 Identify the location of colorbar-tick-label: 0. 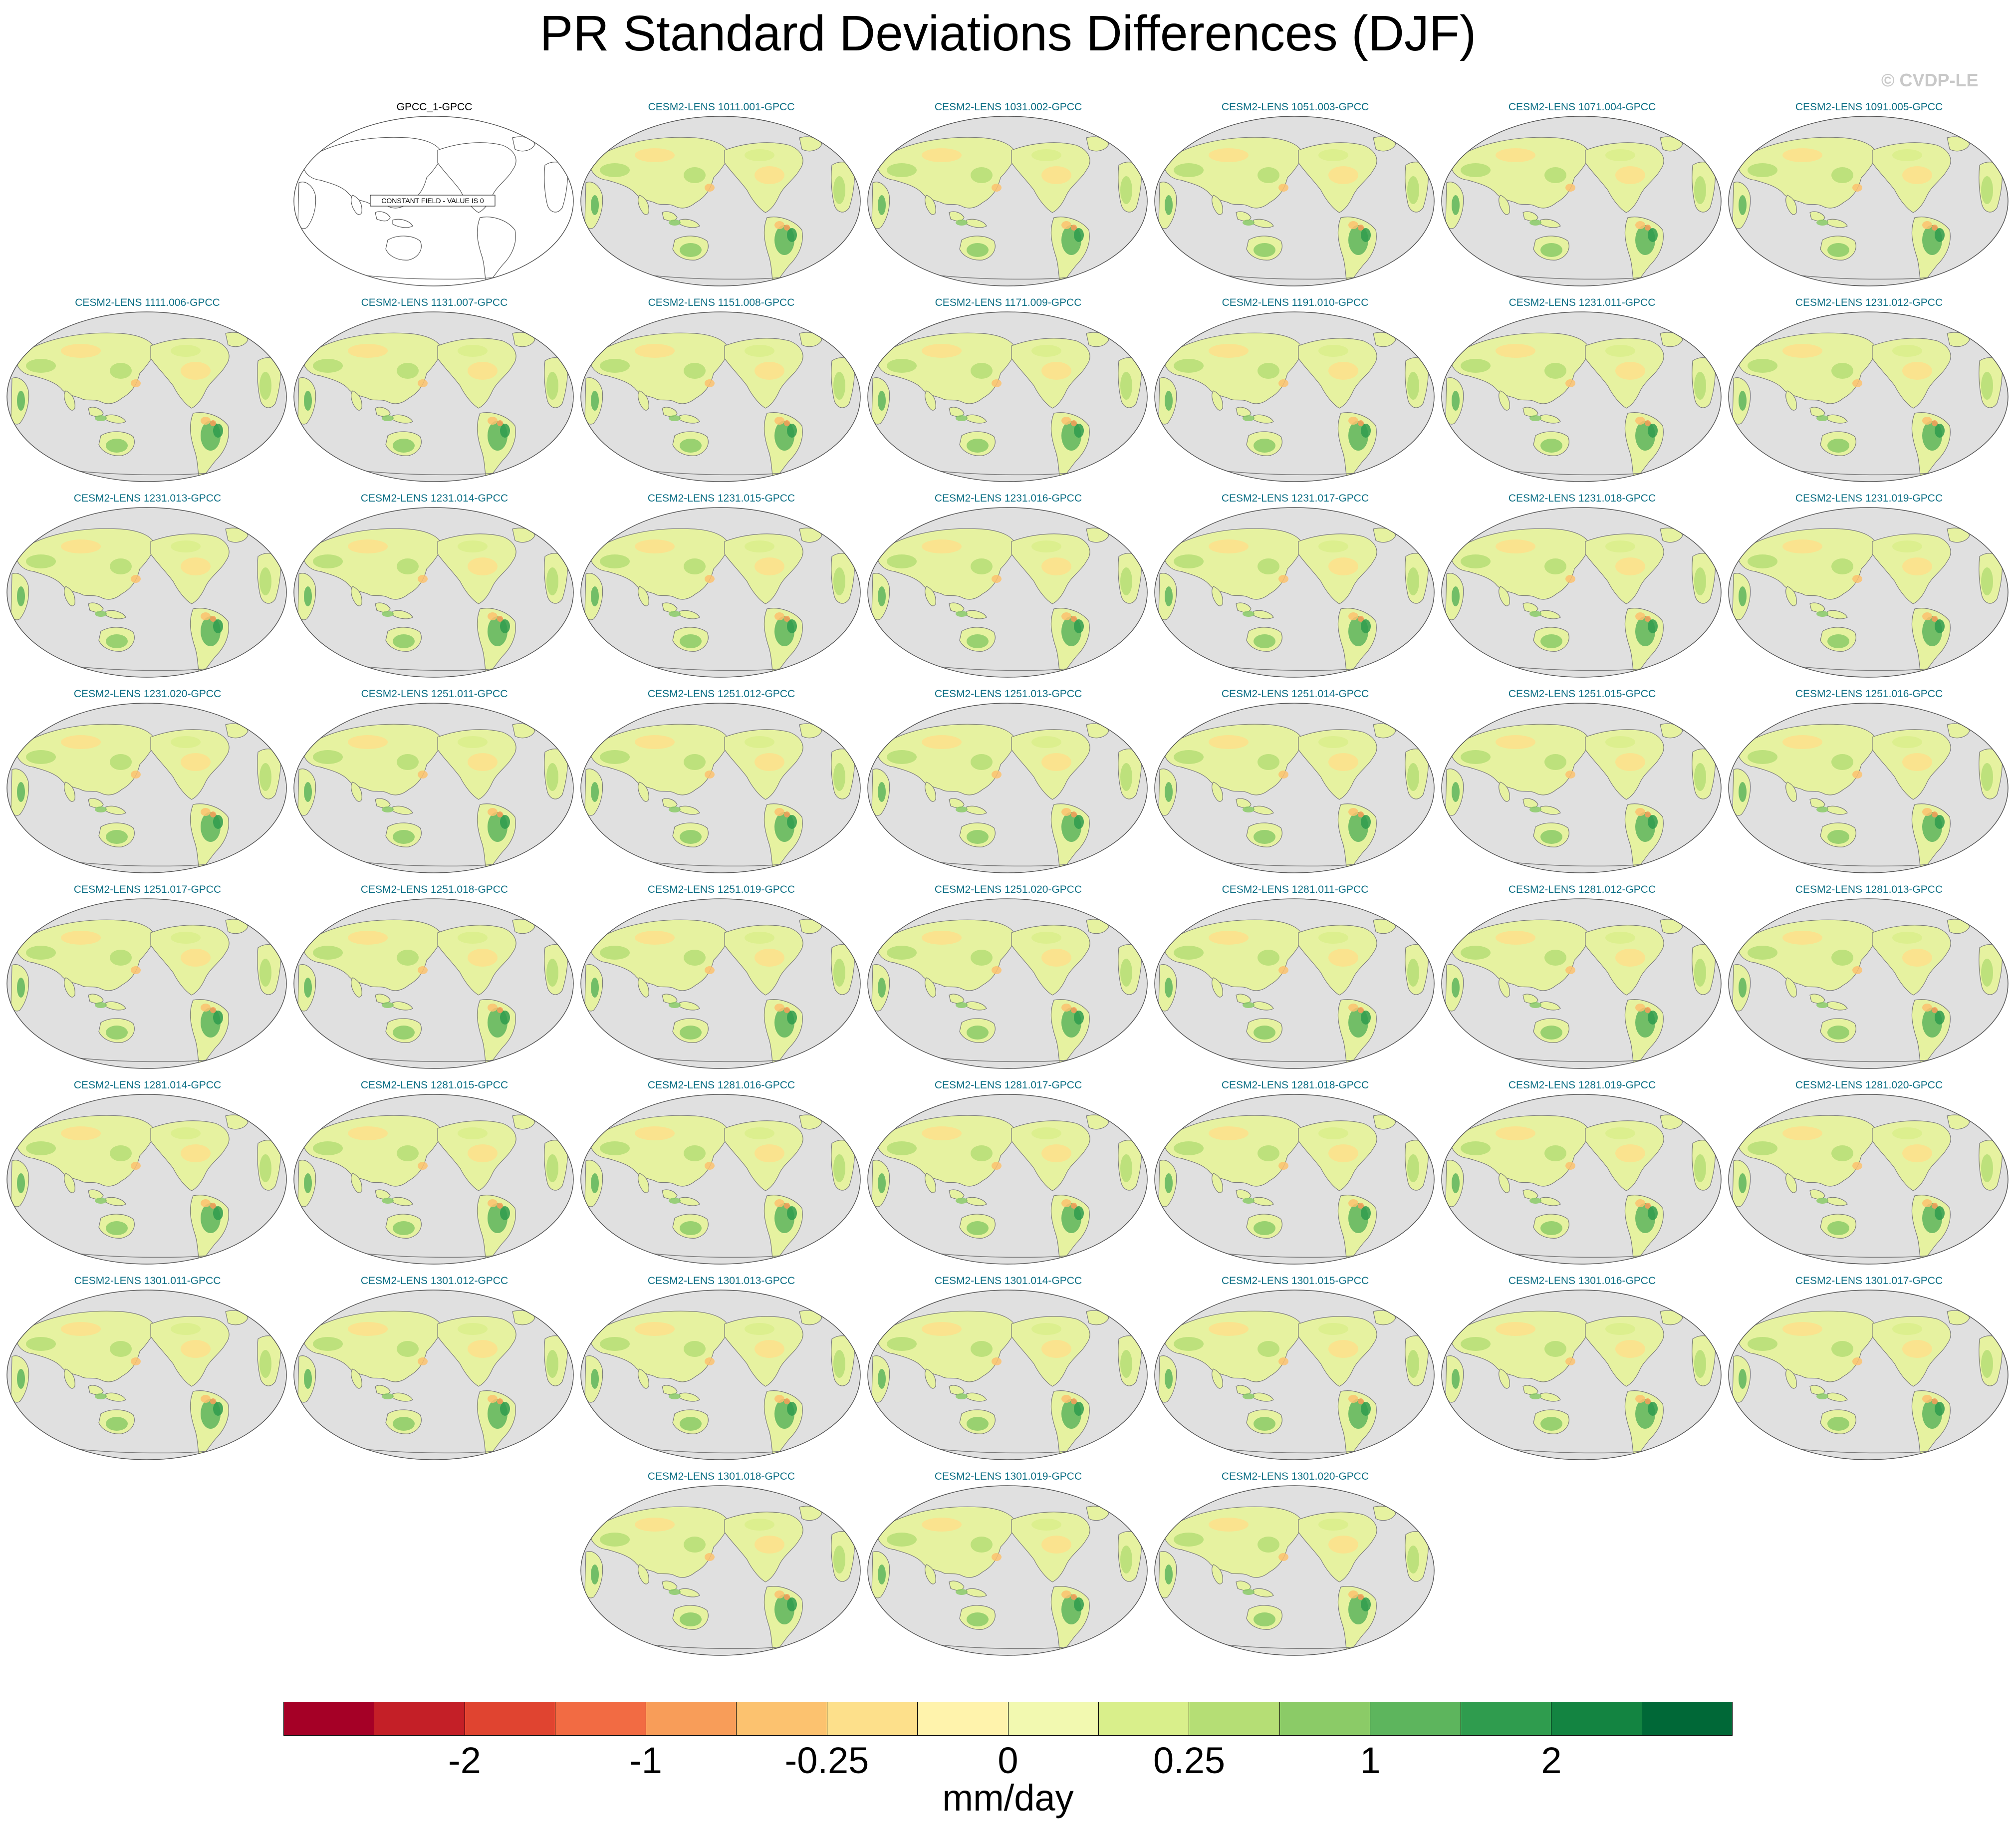
(1008, 1760).